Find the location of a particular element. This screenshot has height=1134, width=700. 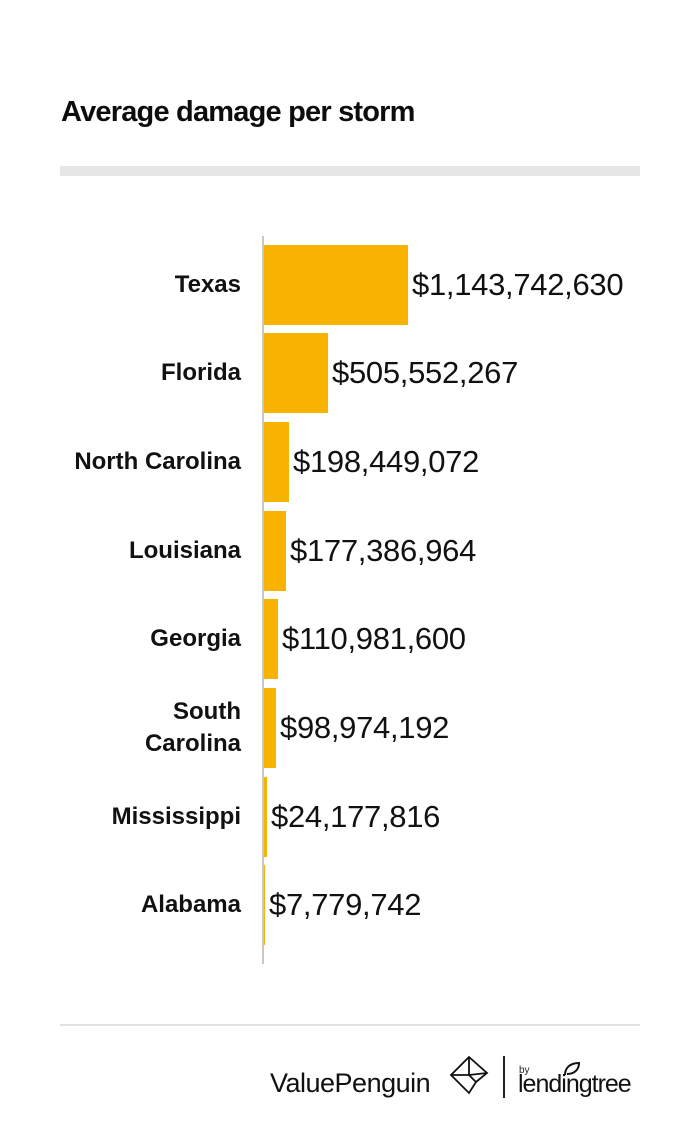

value-label: $198,449,072 is located at coordinates (386, 461).